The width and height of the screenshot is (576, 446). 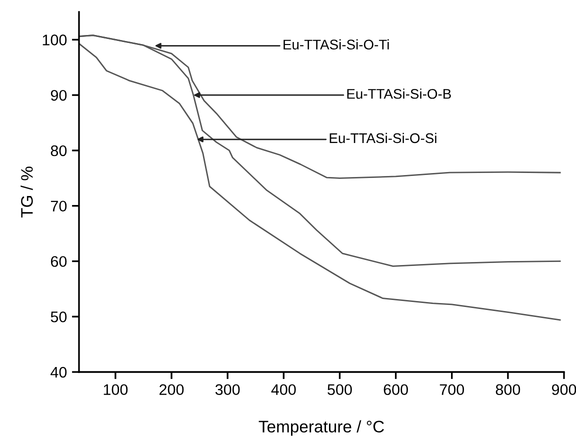 I want to click on y-tick-label: 40, so click(x=58, y=372).